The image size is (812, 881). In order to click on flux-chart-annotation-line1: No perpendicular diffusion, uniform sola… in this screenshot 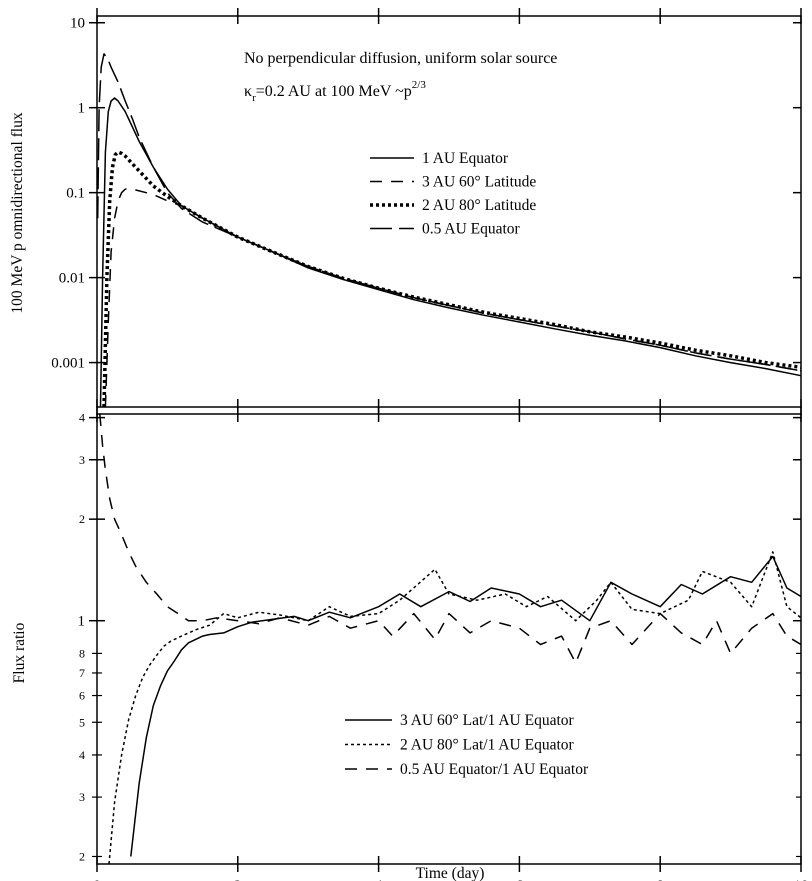, I will do `click(400, 58)`.